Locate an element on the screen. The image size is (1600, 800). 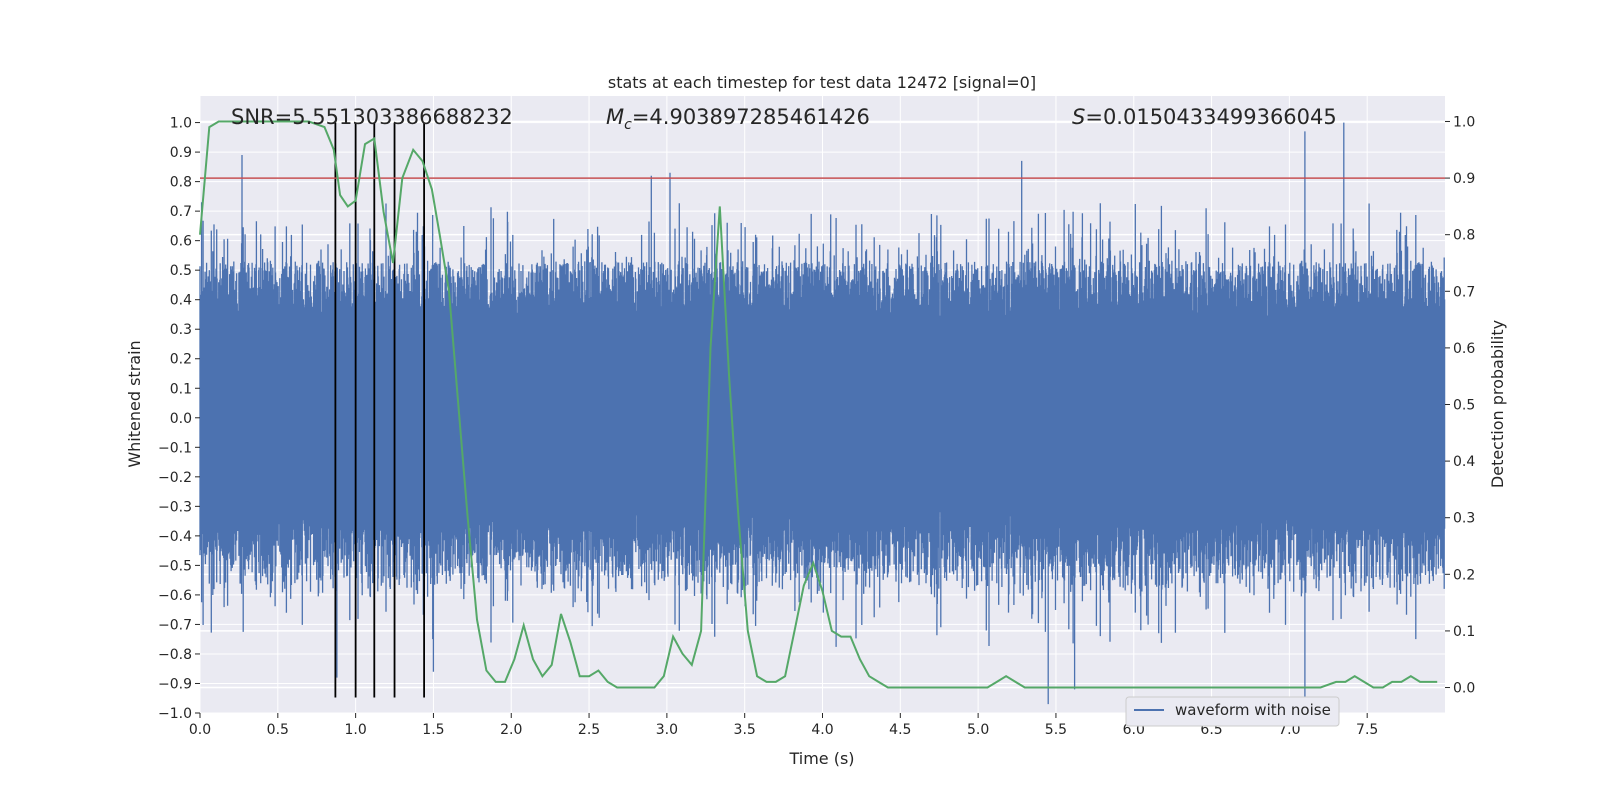
s-annotation: S=0.0150433499366045 is located at coordinates (1204, 117).